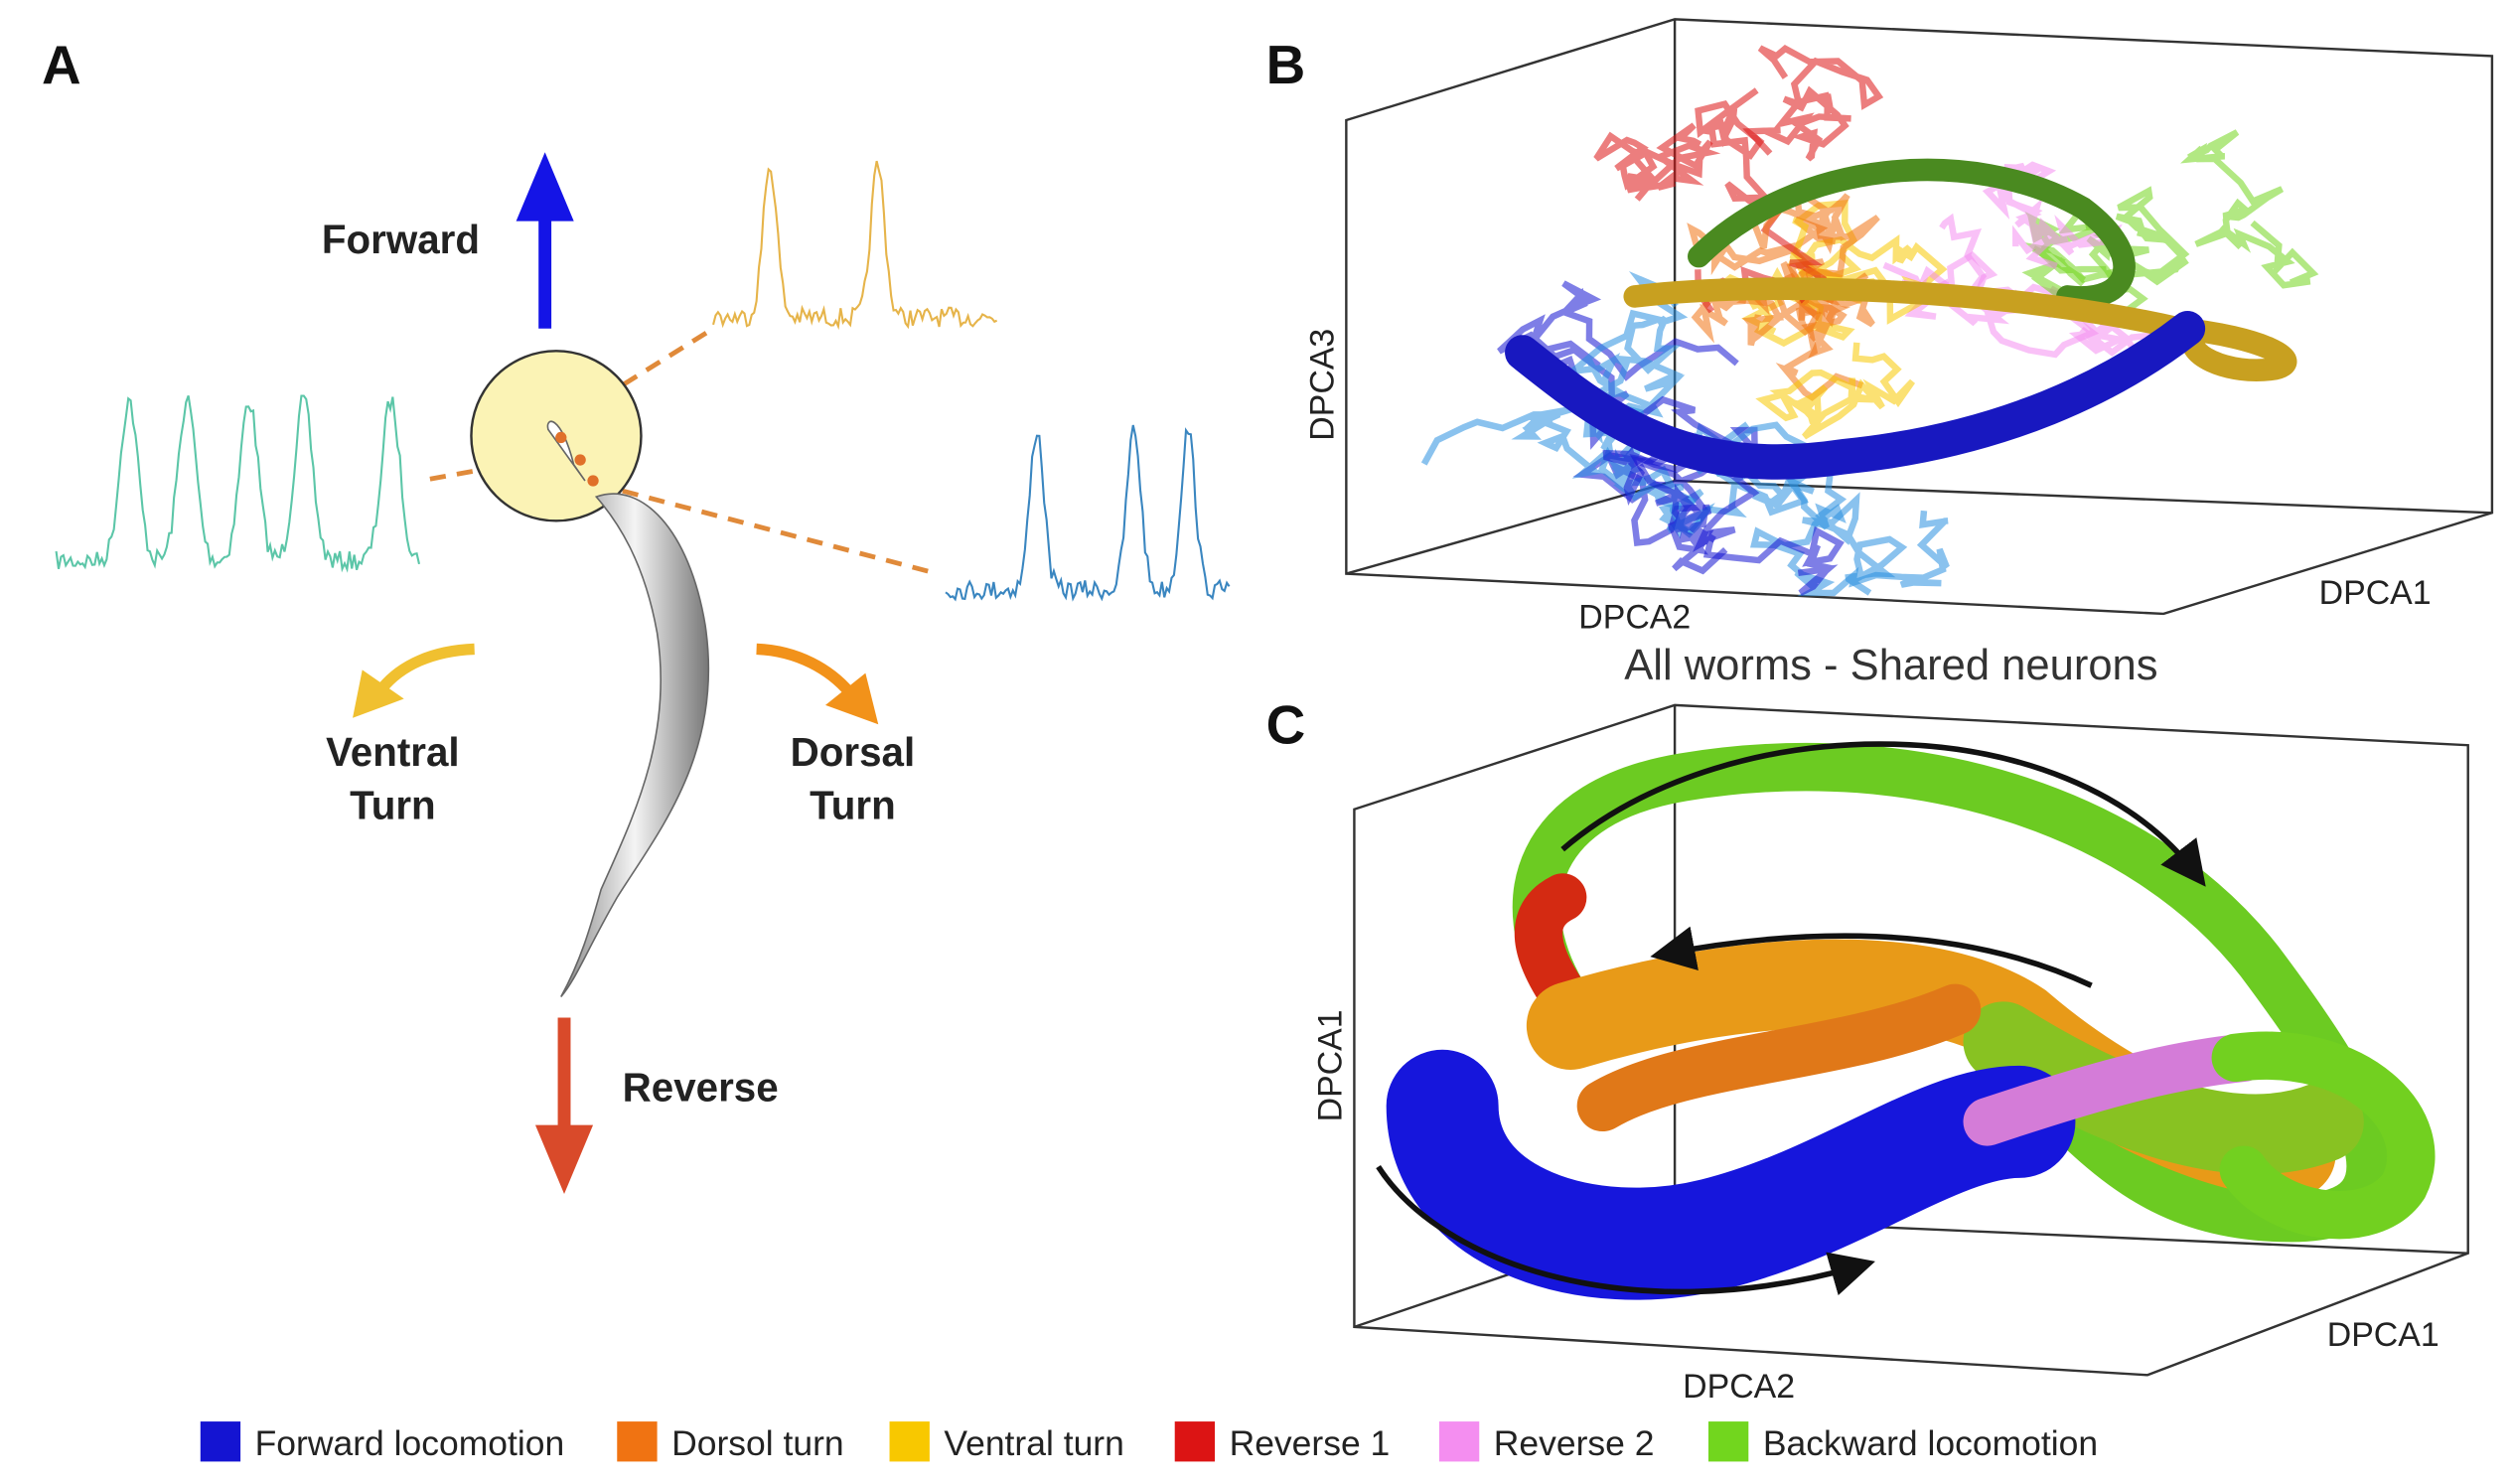 The height and width of the screenshot is (1484, 2513). Describe the element at coordinates (393, 804) in the screenshot. I see `label-ventral: Turn` at that location.